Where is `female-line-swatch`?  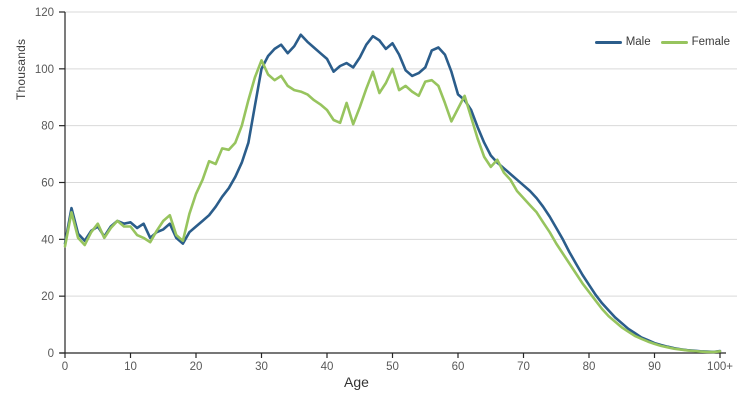
female-line-swatch is located at coordinates (674, 43).